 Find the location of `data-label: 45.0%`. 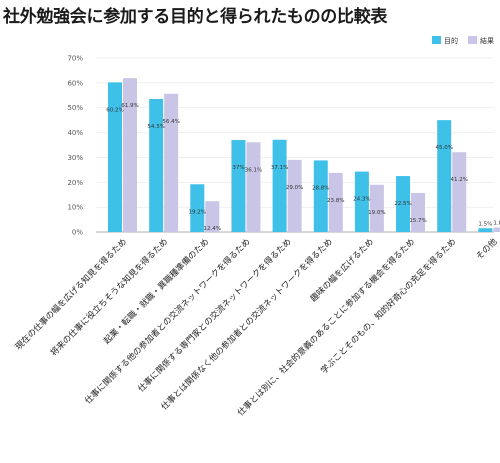

data-label: 45.0% is located at coordinates (443, 148).